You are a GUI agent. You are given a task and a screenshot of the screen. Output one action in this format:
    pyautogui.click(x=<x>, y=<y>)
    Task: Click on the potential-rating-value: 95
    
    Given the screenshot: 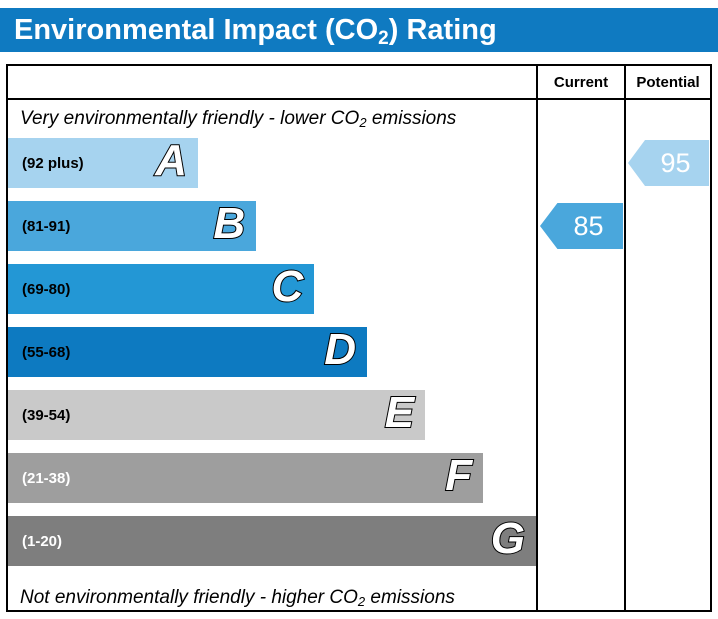 What is the action you would take?
    pyautogui.click(x=675, y=162)
    